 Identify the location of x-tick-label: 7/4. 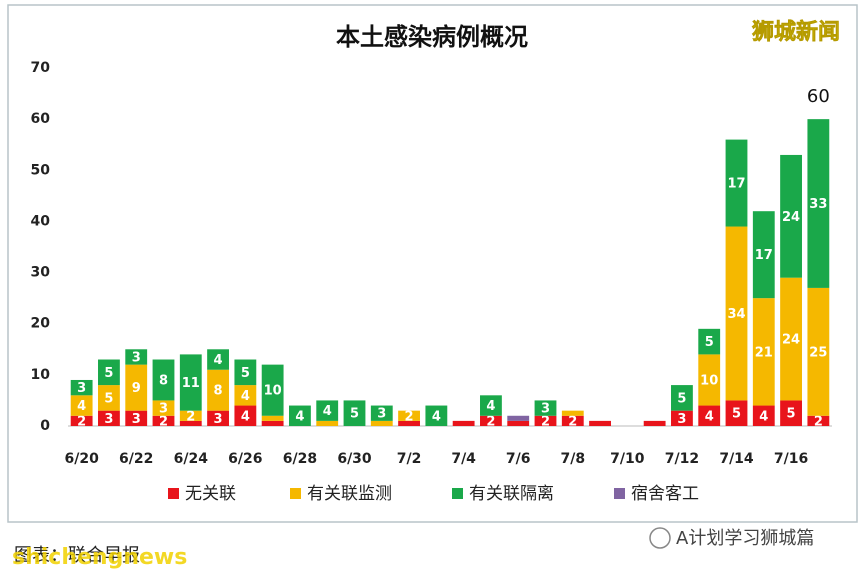
(463, 459).